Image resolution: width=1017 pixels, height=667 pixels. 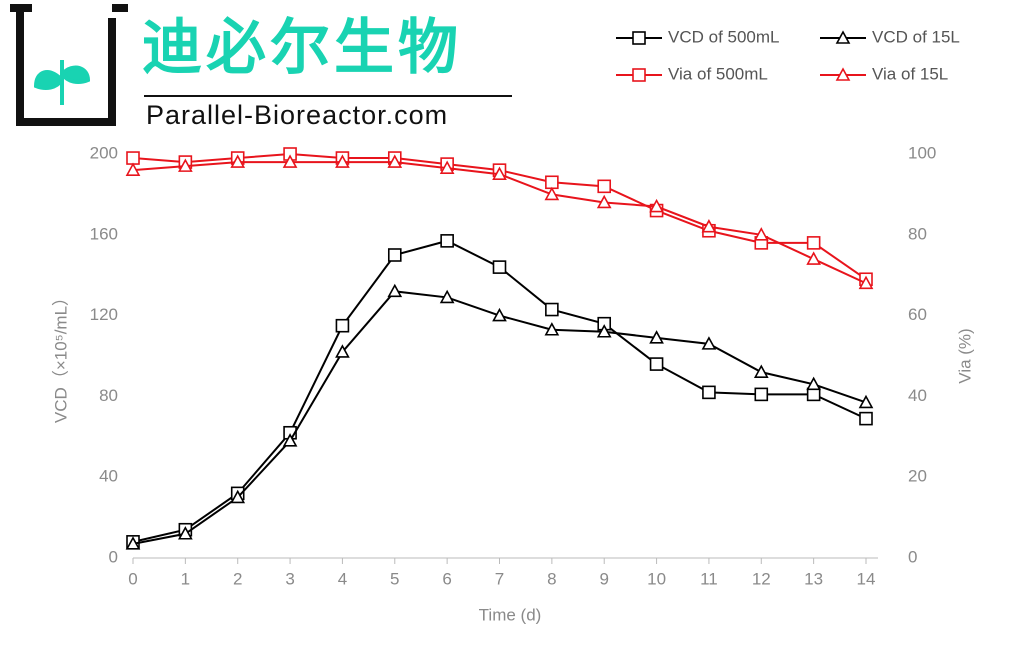 I want to click on y2-axis-label: Via (%), so click(x=964, y=355).